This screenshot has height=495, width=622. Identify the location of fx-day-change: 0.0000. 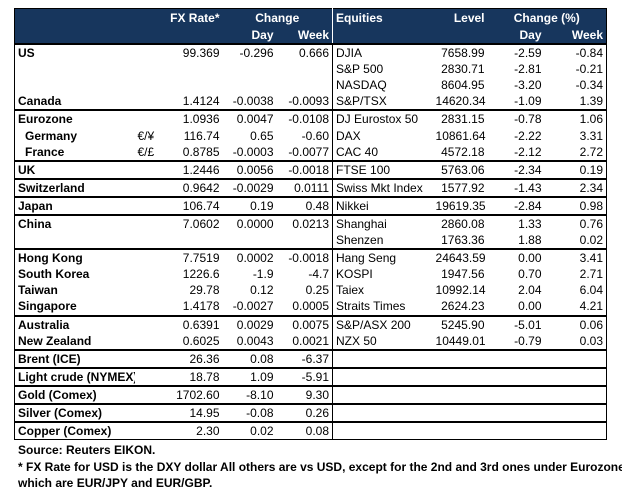
(249, 223).